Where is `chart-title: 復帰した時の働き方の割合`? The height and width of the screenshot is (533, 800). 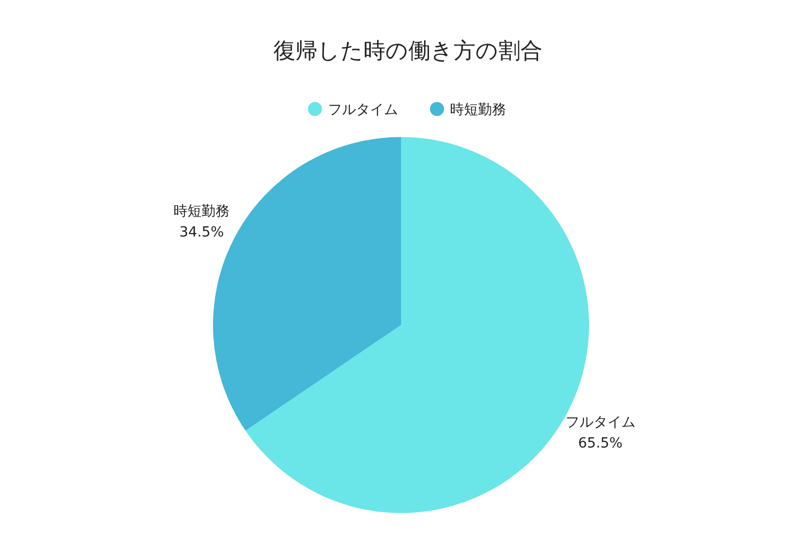
chart-title: 復帰した時の働き方の割合 is located at coordinates (408, 51).